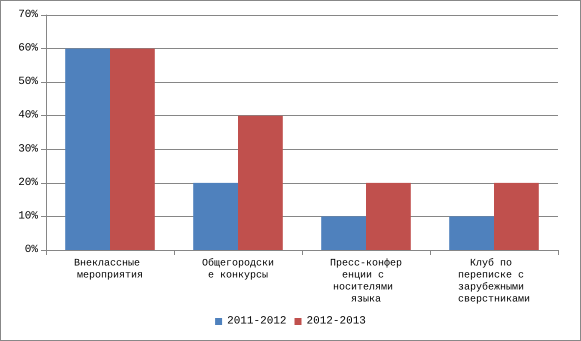 The width and height of the screenshot is (581, 341). I want to click on y-tick-label: 30%, so click(28, 149).